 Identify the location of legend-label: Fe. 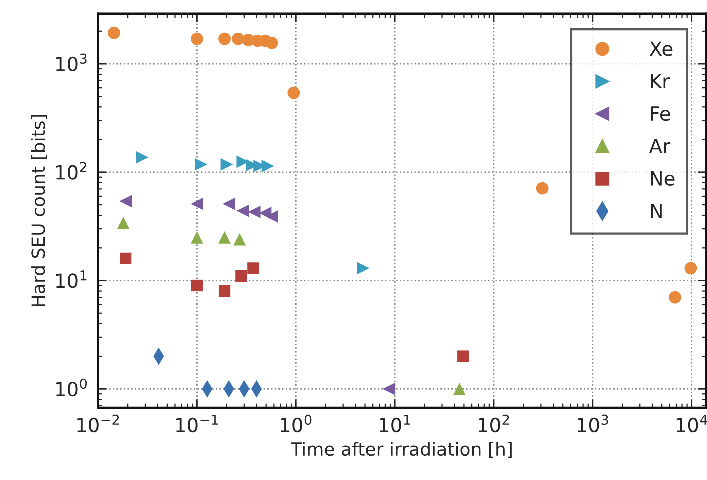
(660, 114).